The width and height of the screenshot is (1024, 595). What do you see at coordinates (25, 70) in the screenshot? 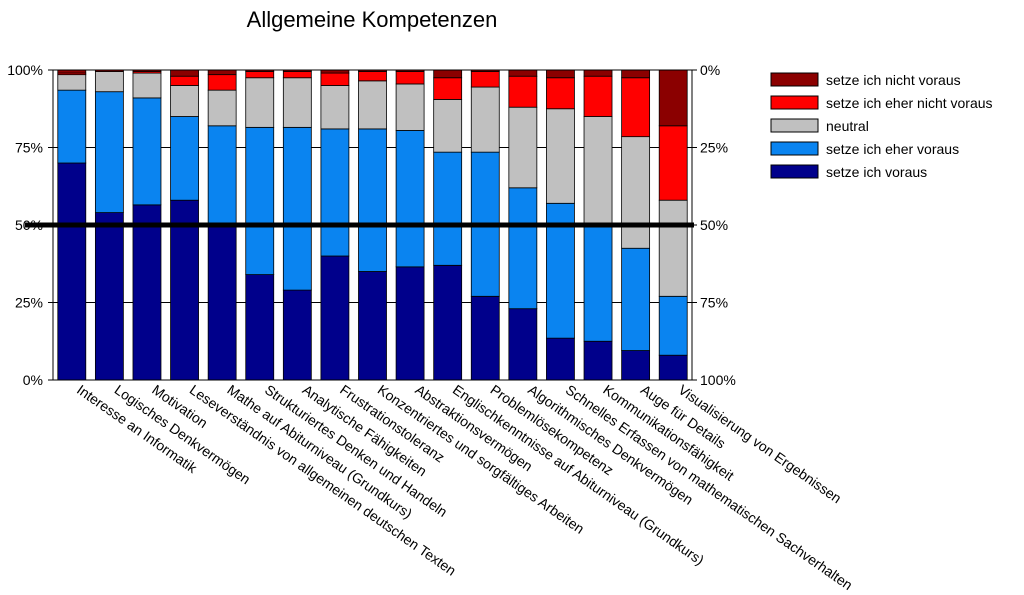
I see `y-tick-label-left: 100%` at bounding box center [25, 70].